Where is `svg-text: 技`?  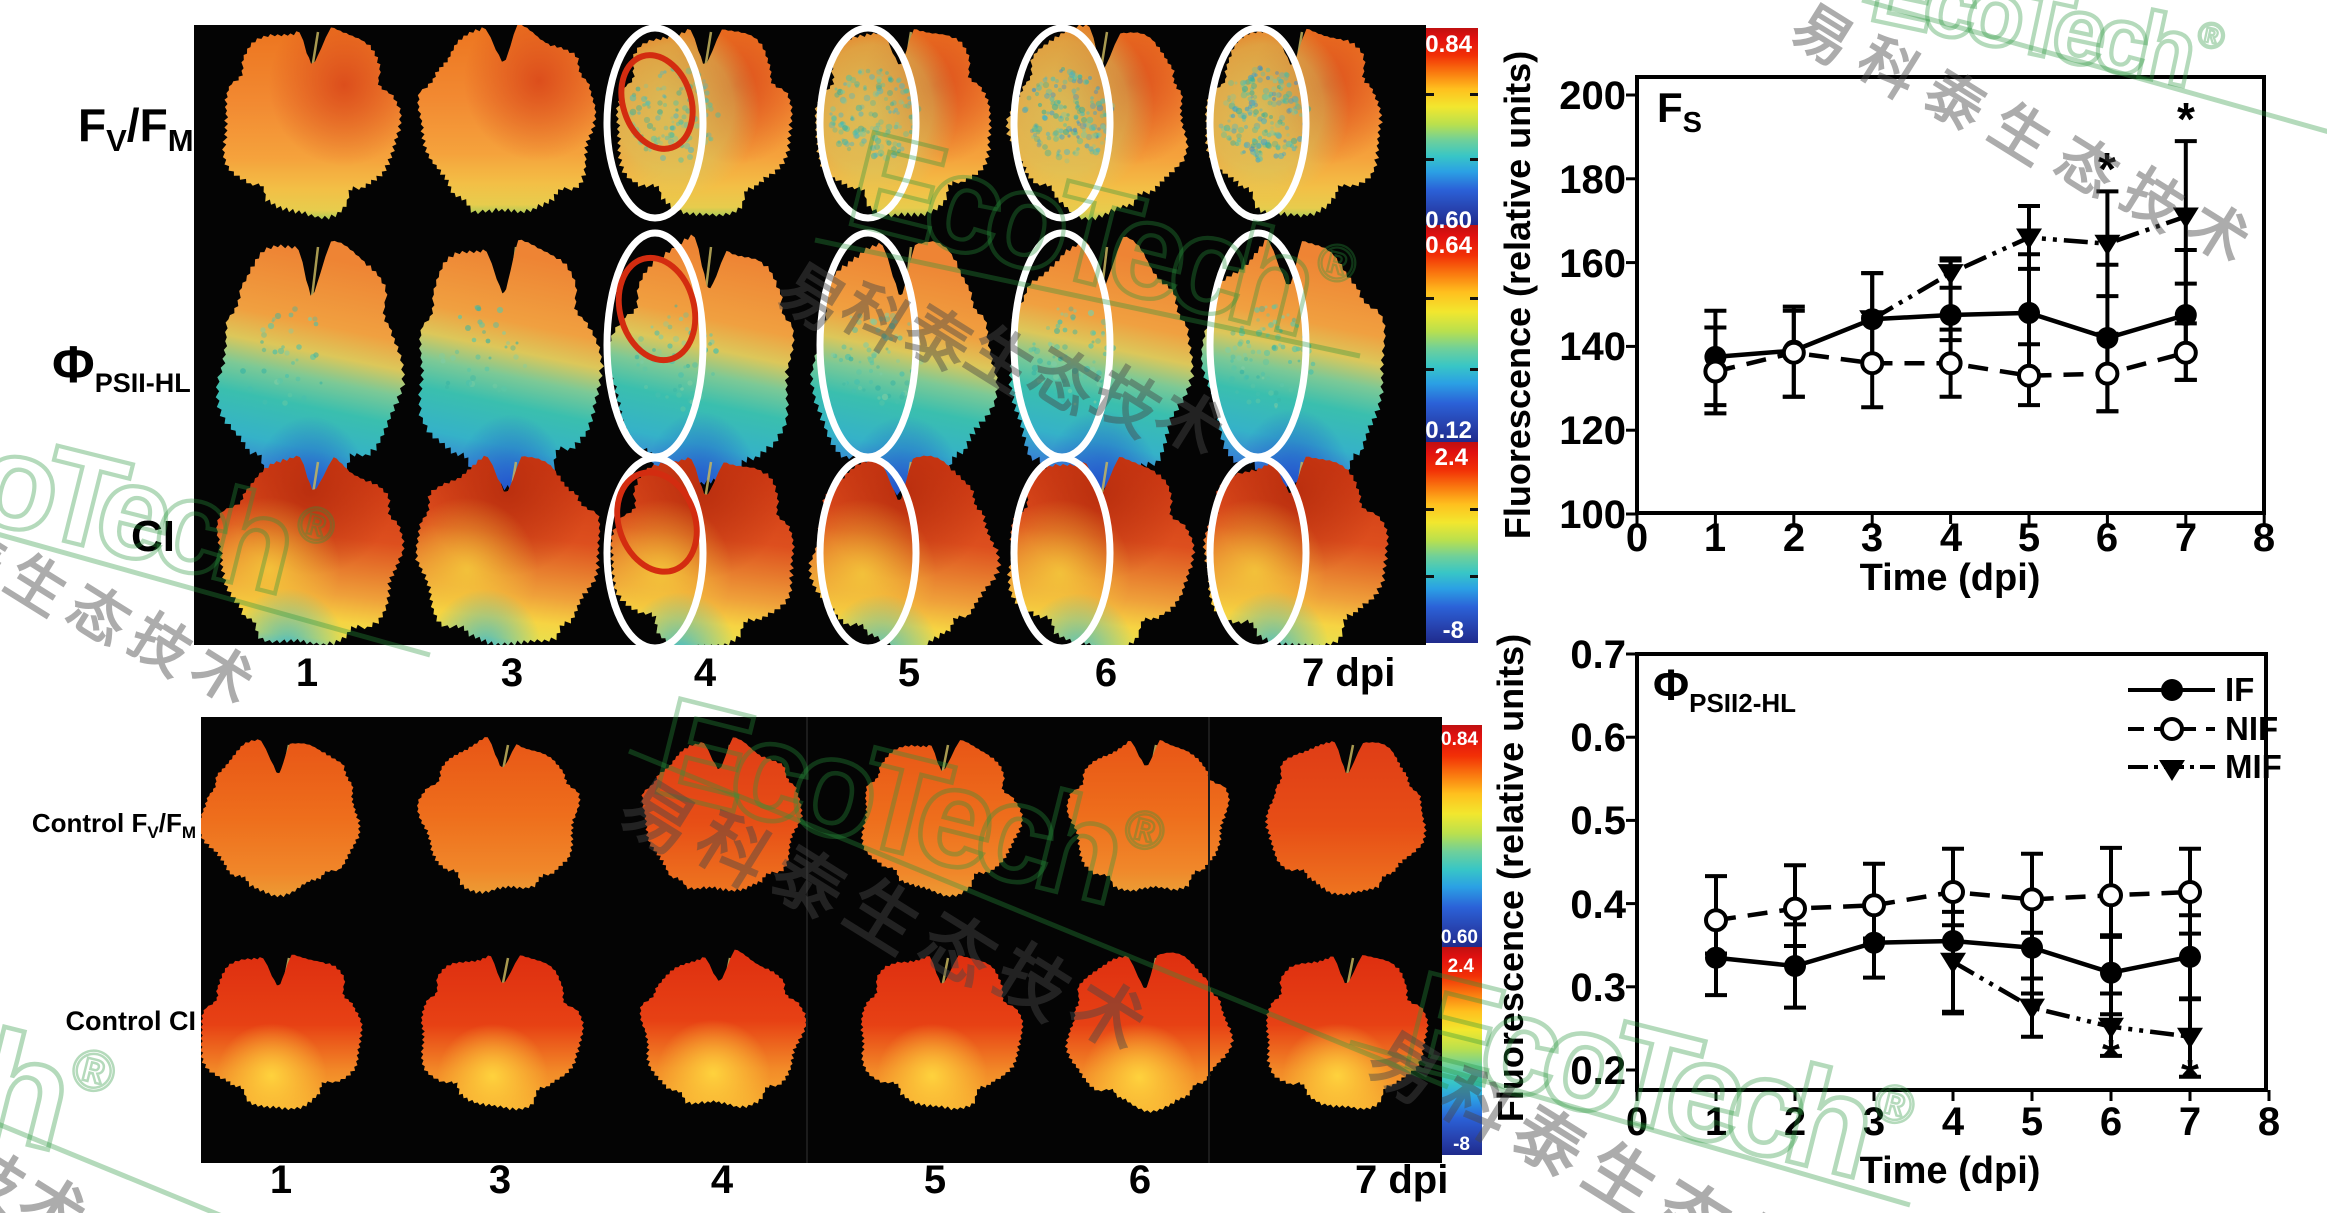
svg-text: 技 is located at coordinates (1764, 1208).